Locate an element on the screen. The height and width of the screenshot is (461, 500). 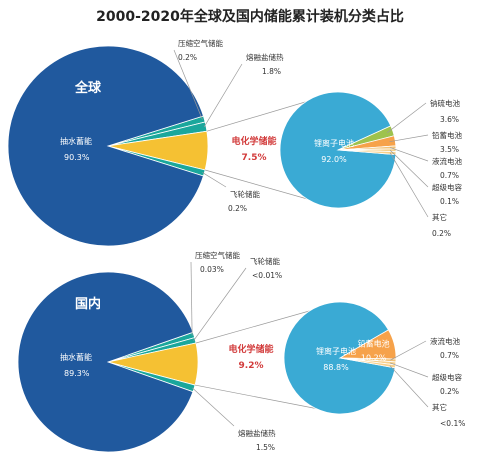
data-label: 89.3% is located at coordinates (77, 373).